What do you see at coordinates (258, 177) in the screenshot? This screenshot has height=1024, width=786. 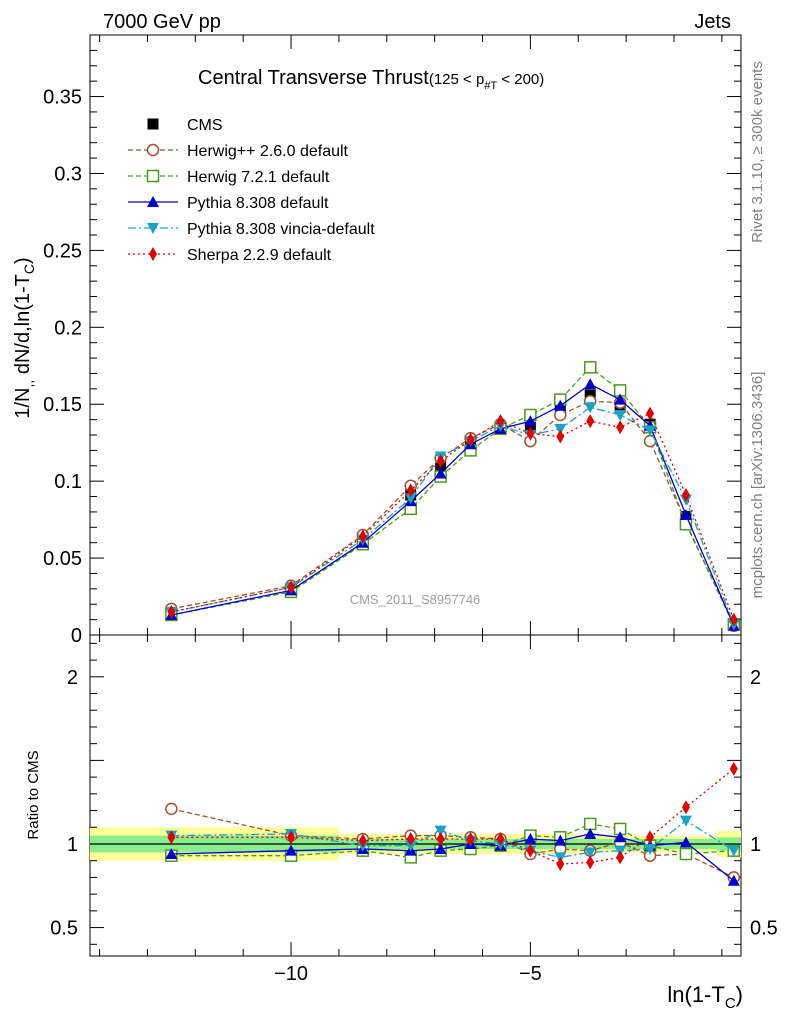 I see `legend-label: Herwig 7.2.1 default` at bounding box center [258, 177].